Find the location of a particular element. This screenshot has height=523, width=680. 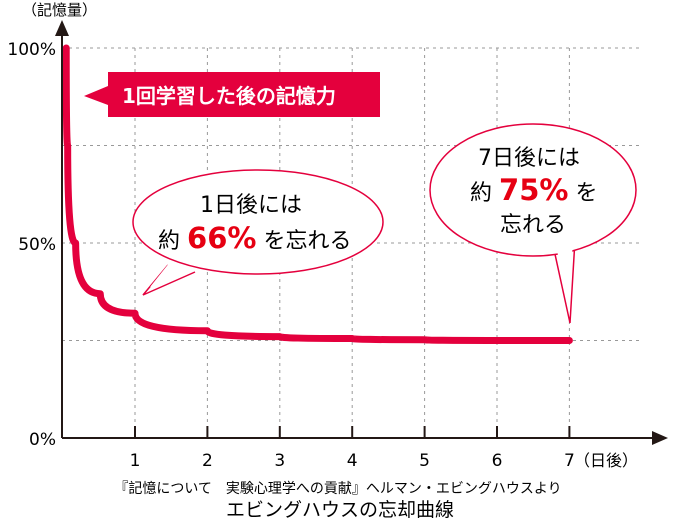

day7-line3: 忘れる is located at coordinates (533, 225).